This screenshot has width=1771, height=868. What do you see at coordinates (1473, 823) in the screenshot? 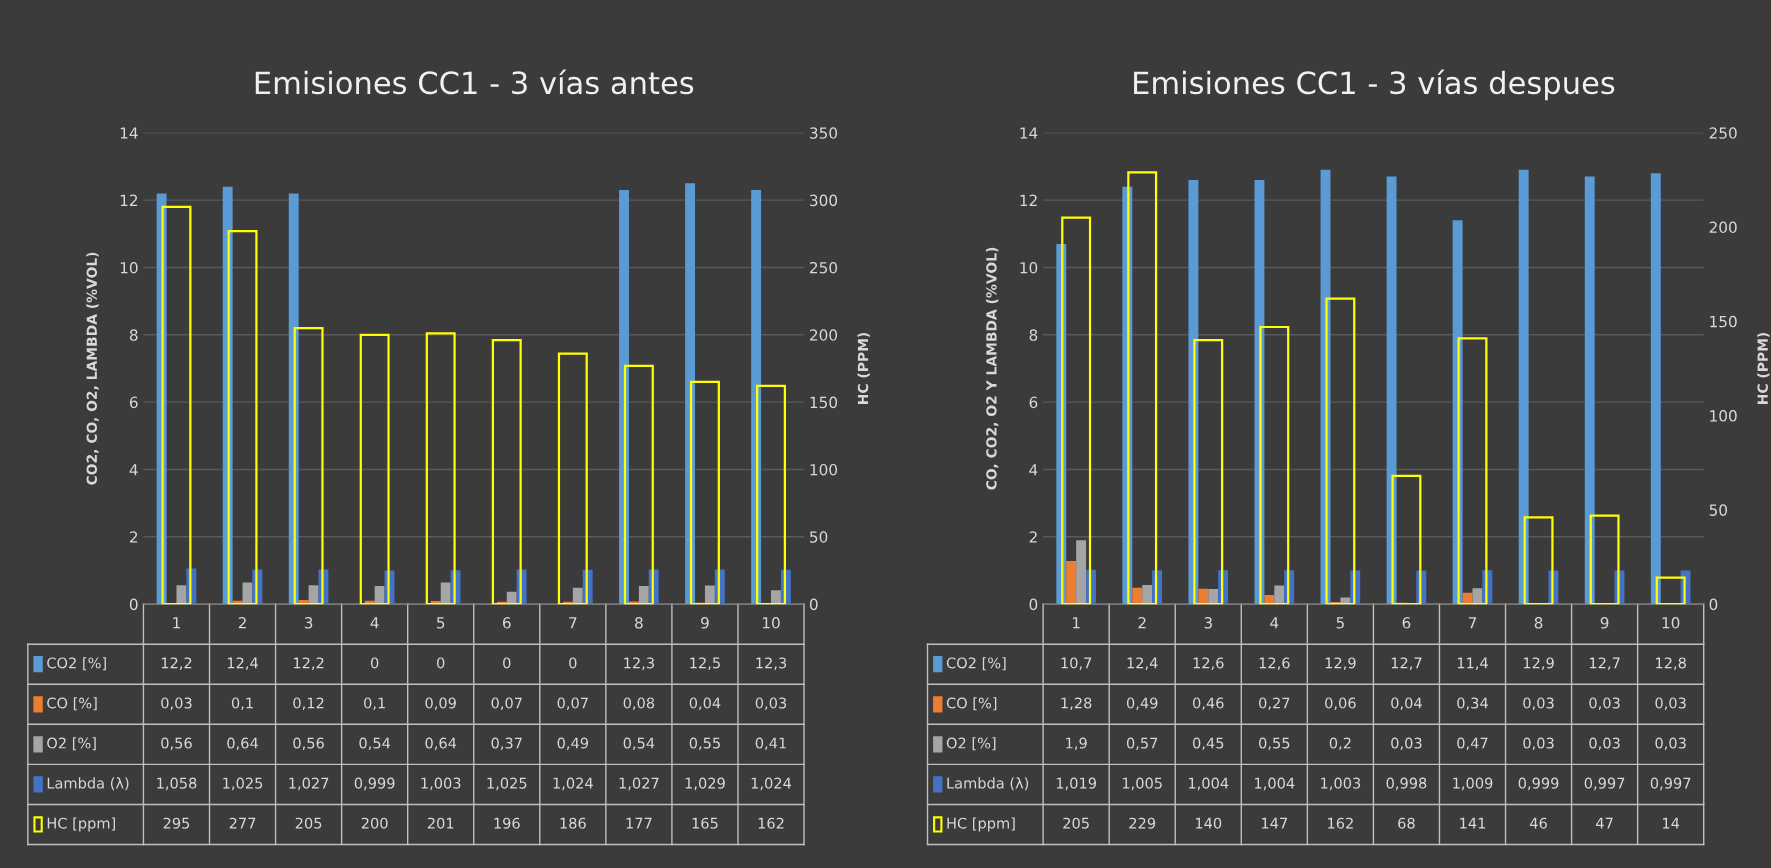
I see `data-label: 141` at bounding box center [1473, 823].